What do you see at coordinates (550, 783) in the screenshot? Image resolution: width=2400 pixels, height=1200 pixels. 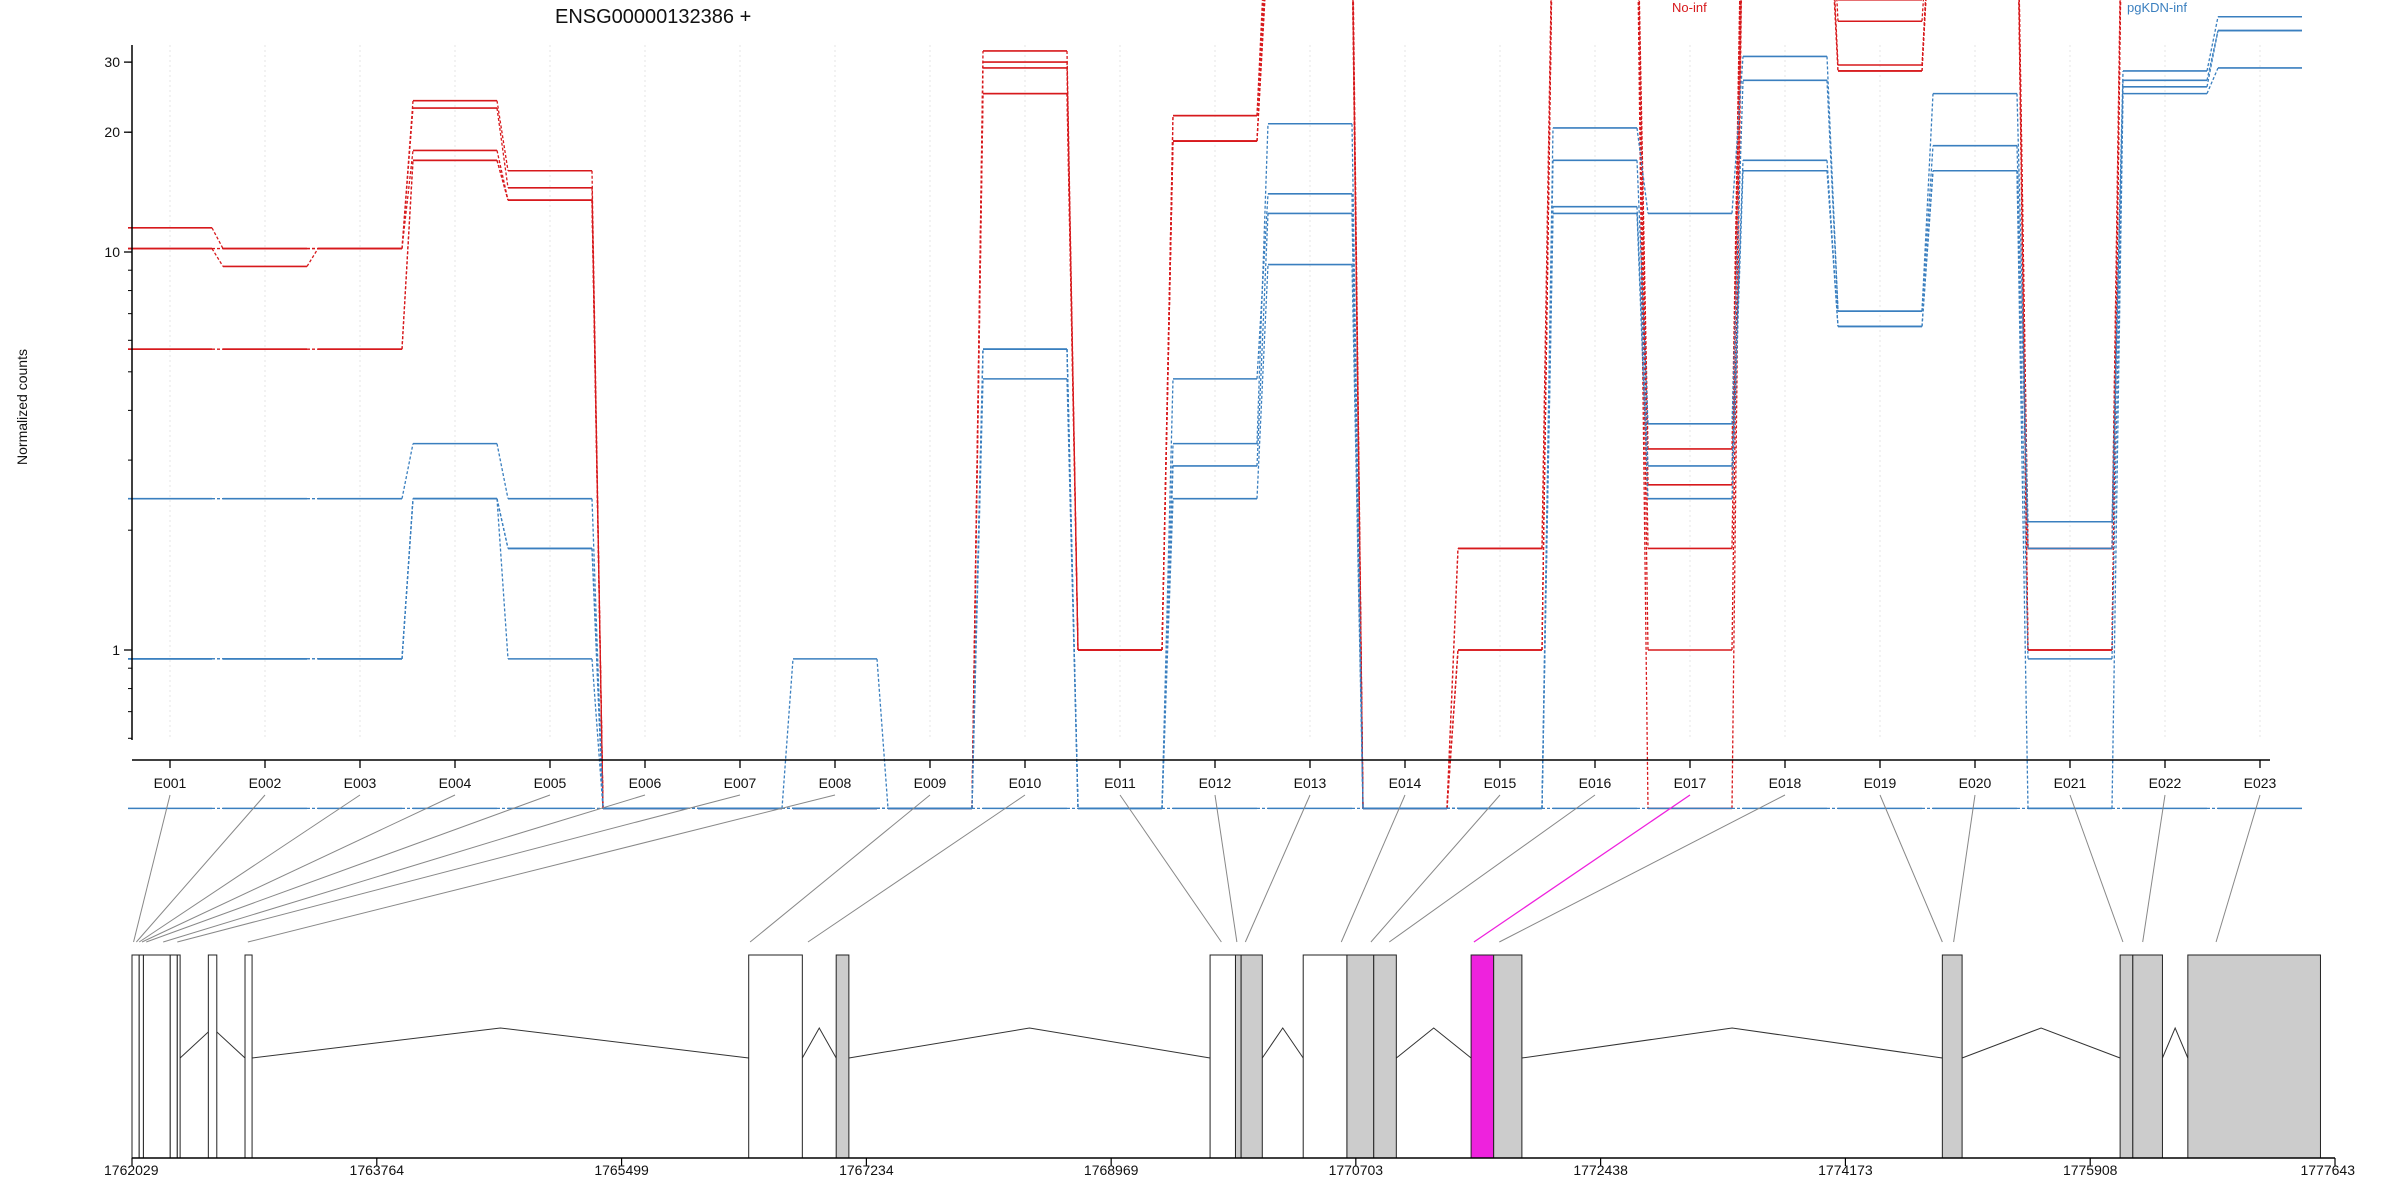 I see `x-tick-label-e005: E005` at bounding box center [550, 783].